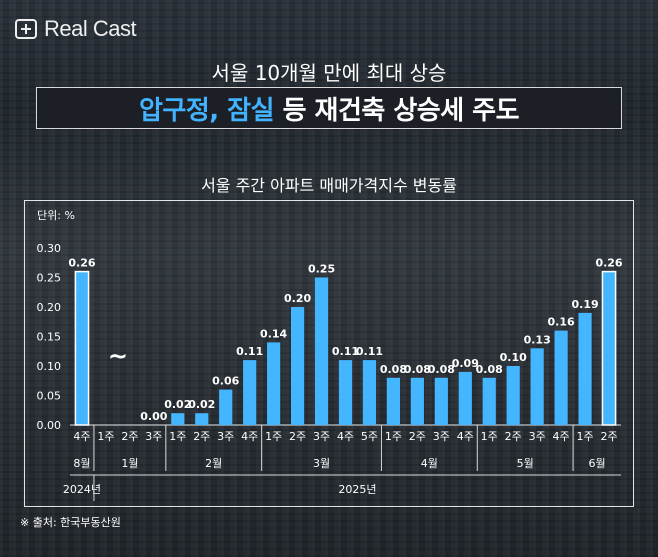 This screenshot has width=658, height=557. What do you see at coordinates (49, 366) in the screenshot?
I see `y-tick-label: 0.10` at bounding box center [49, 366].